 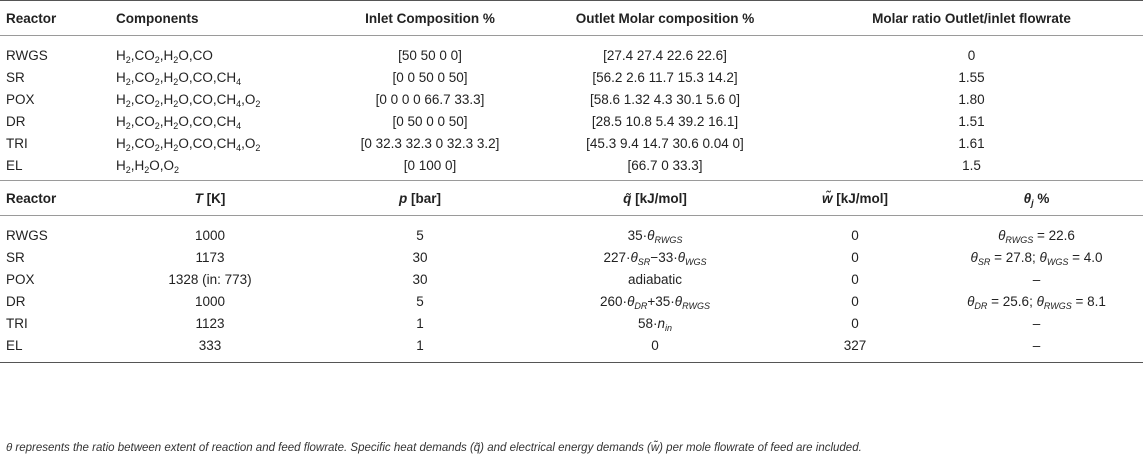 I want to click on header-extent: θj %, so click(x=1036, y=199).